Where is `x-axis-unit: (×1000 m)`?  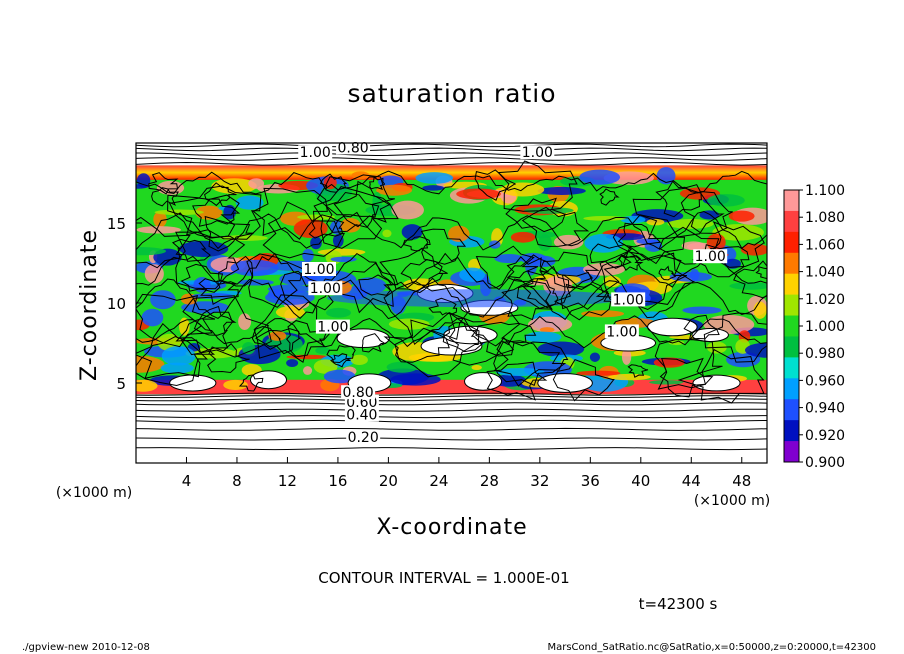
x-axis-unit: (×1000 m) is located at coordinates (732, 501).